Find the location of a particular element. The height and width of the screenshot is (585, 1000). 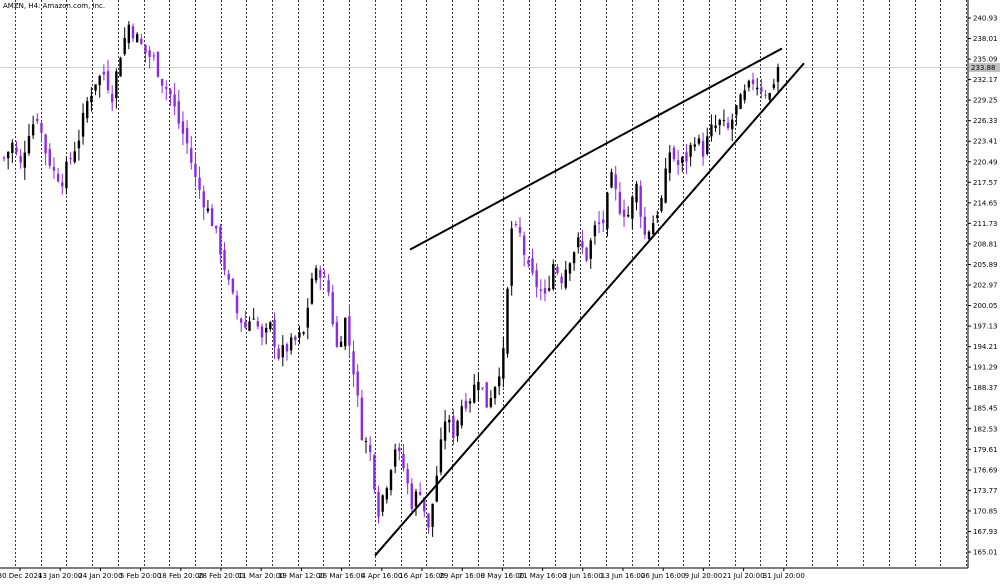

price-tick-label: 226.33 is located at coordinates (985, 121).